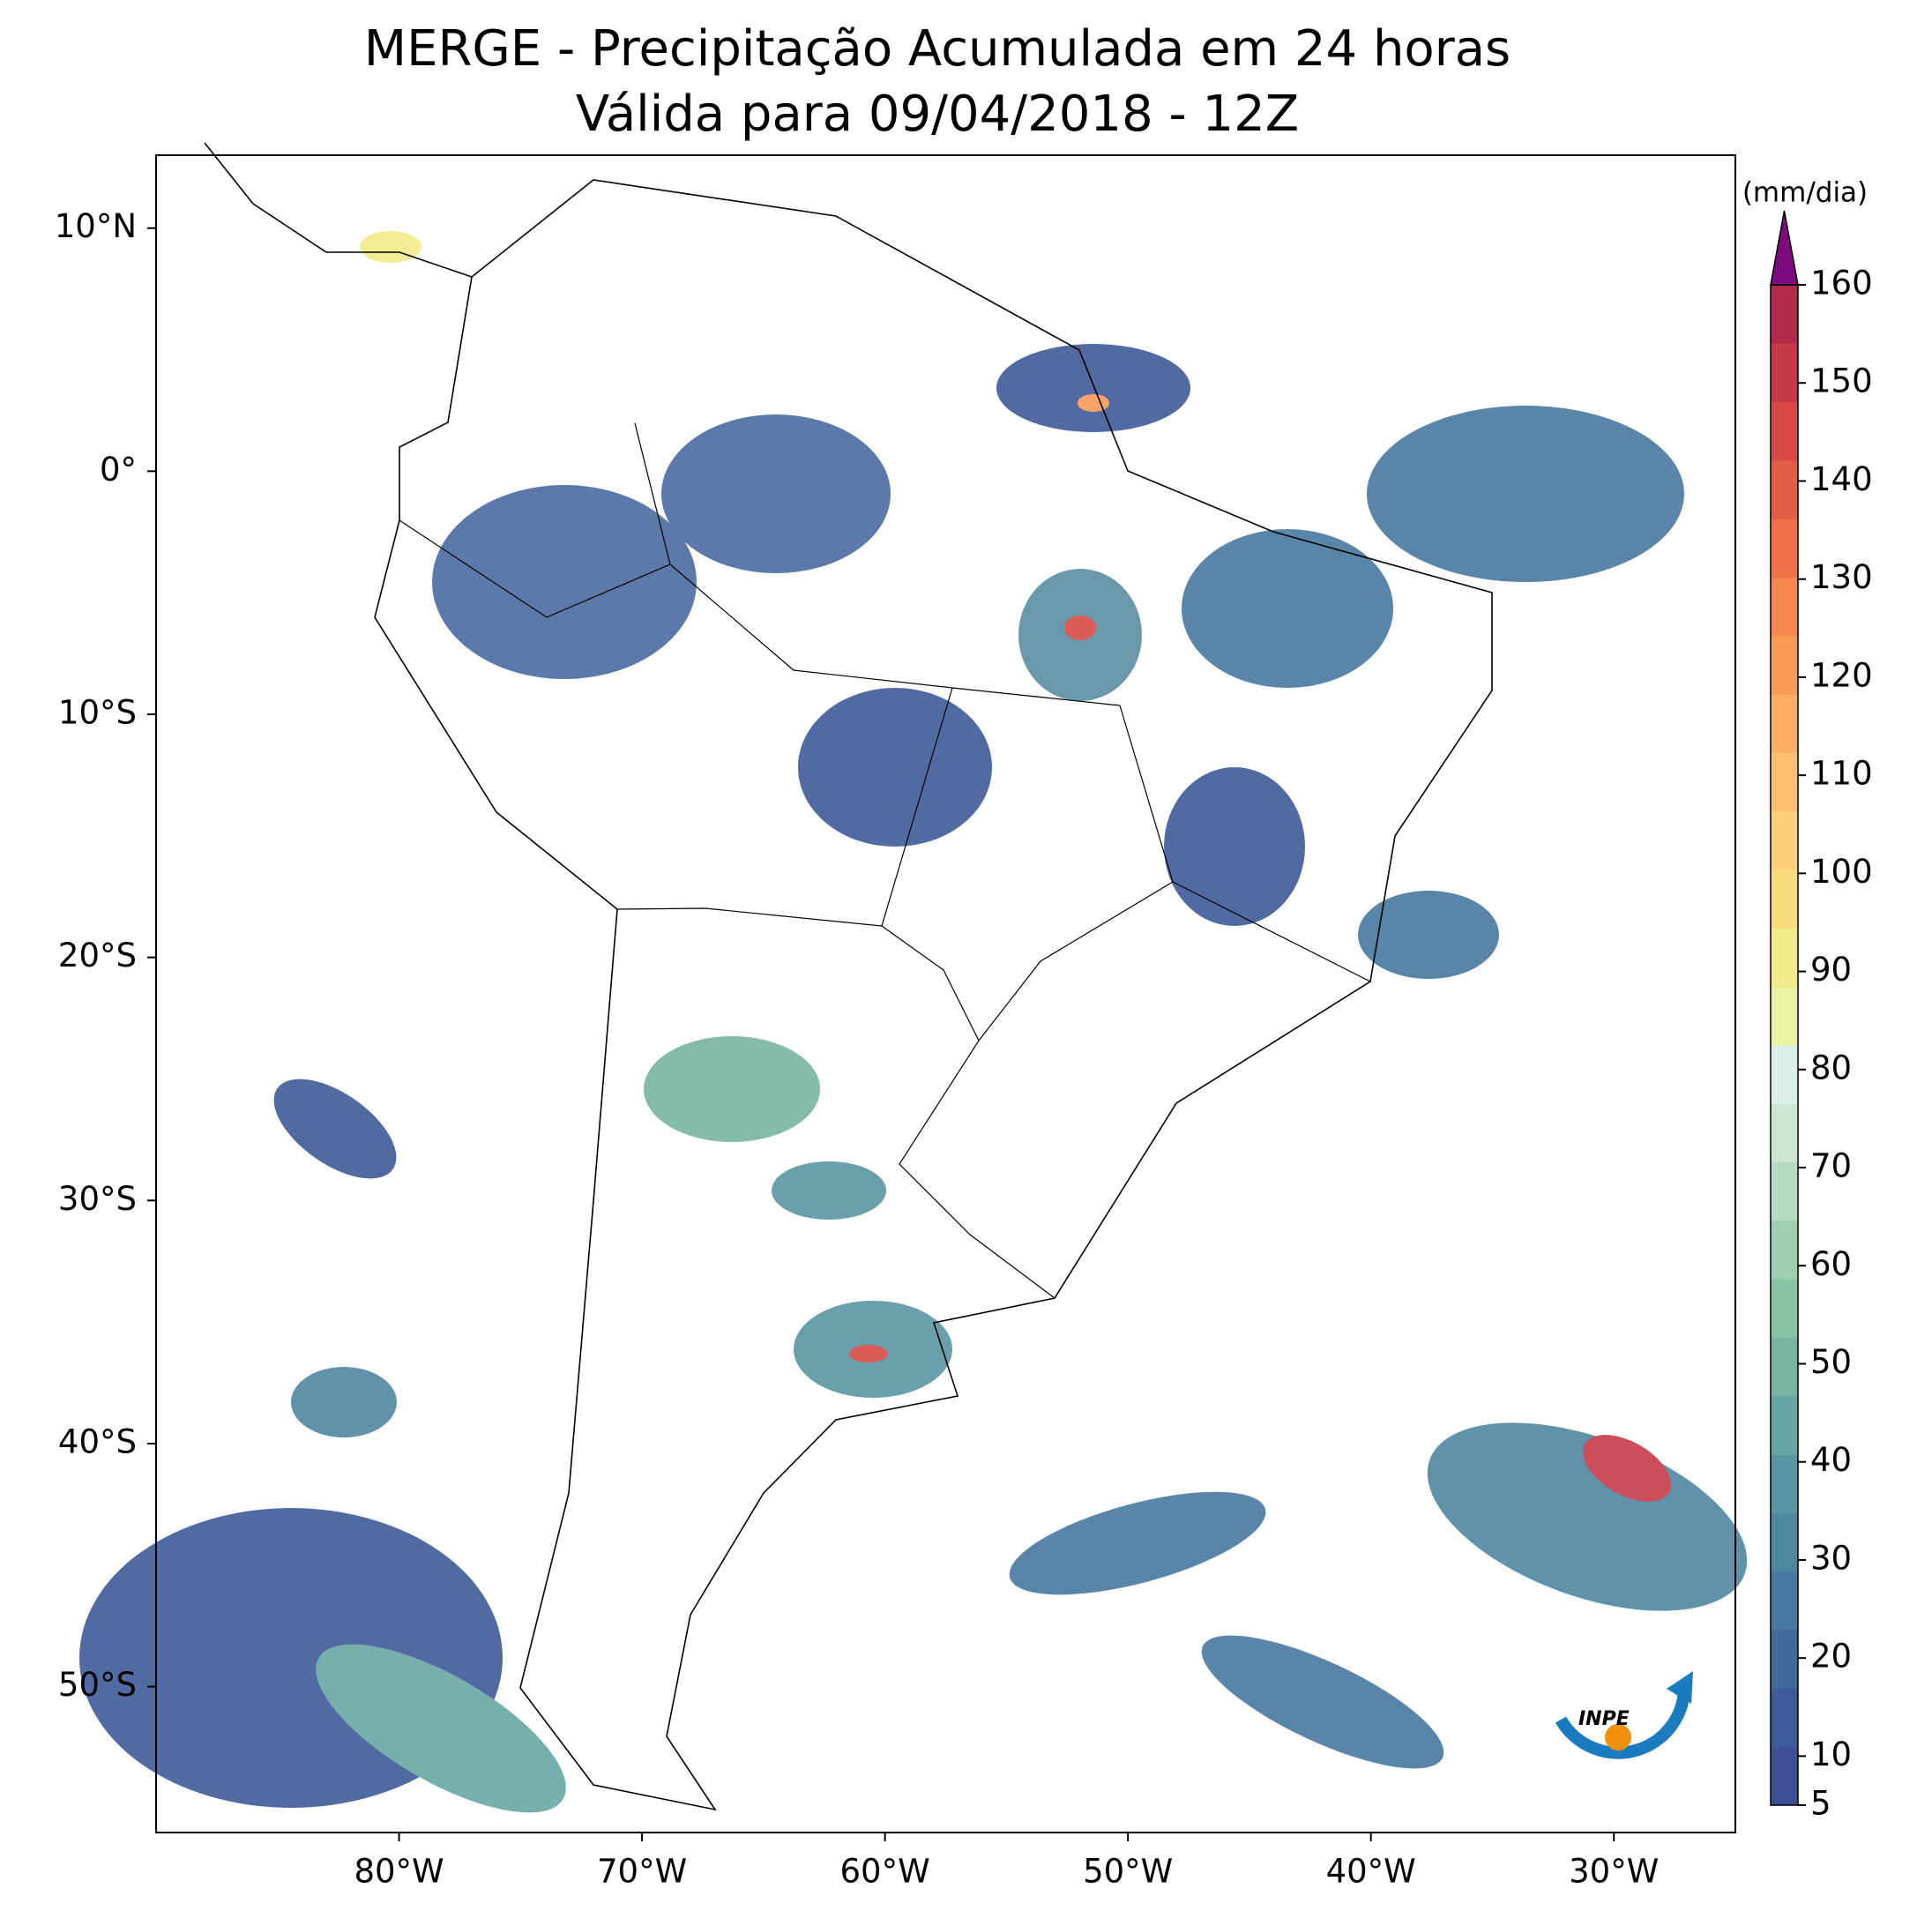 The height and width of the screenshot is (1911, 1932). I want to click on y-tick-label: 20°S, so click(97, 955).